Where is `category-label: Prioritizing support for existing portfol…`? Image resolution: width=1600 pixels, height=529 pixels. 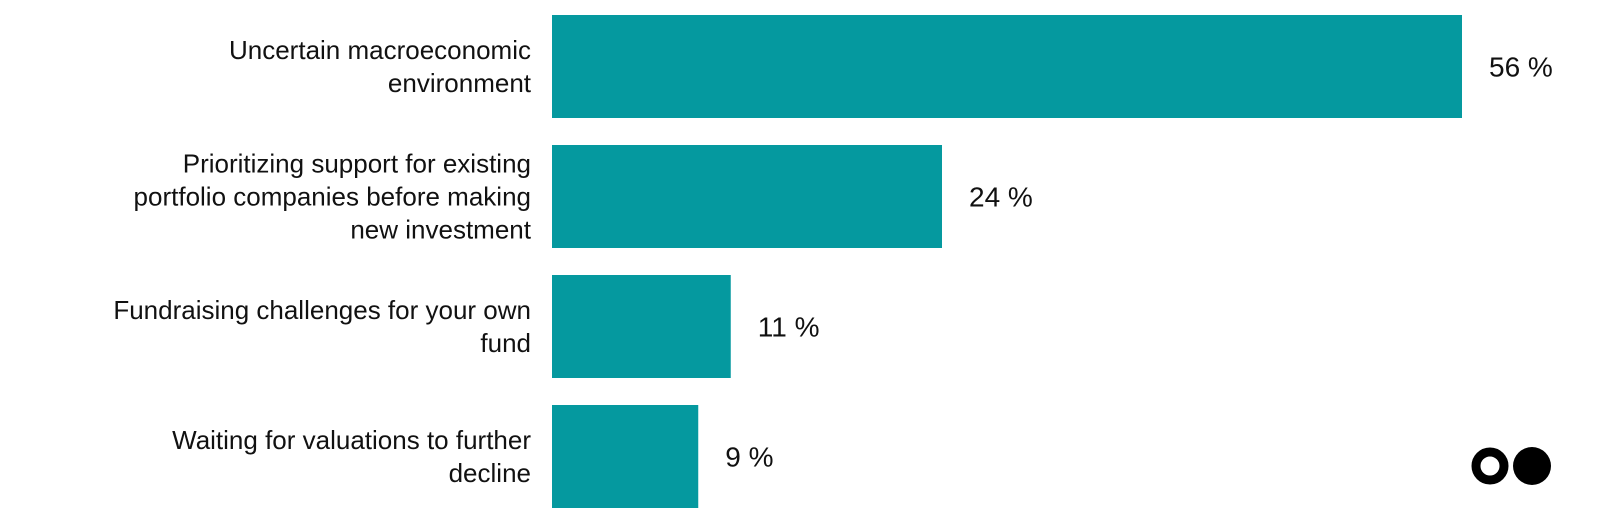
category-label: Prioritizing support for existing portfol… is located at coordinates (333, 197).